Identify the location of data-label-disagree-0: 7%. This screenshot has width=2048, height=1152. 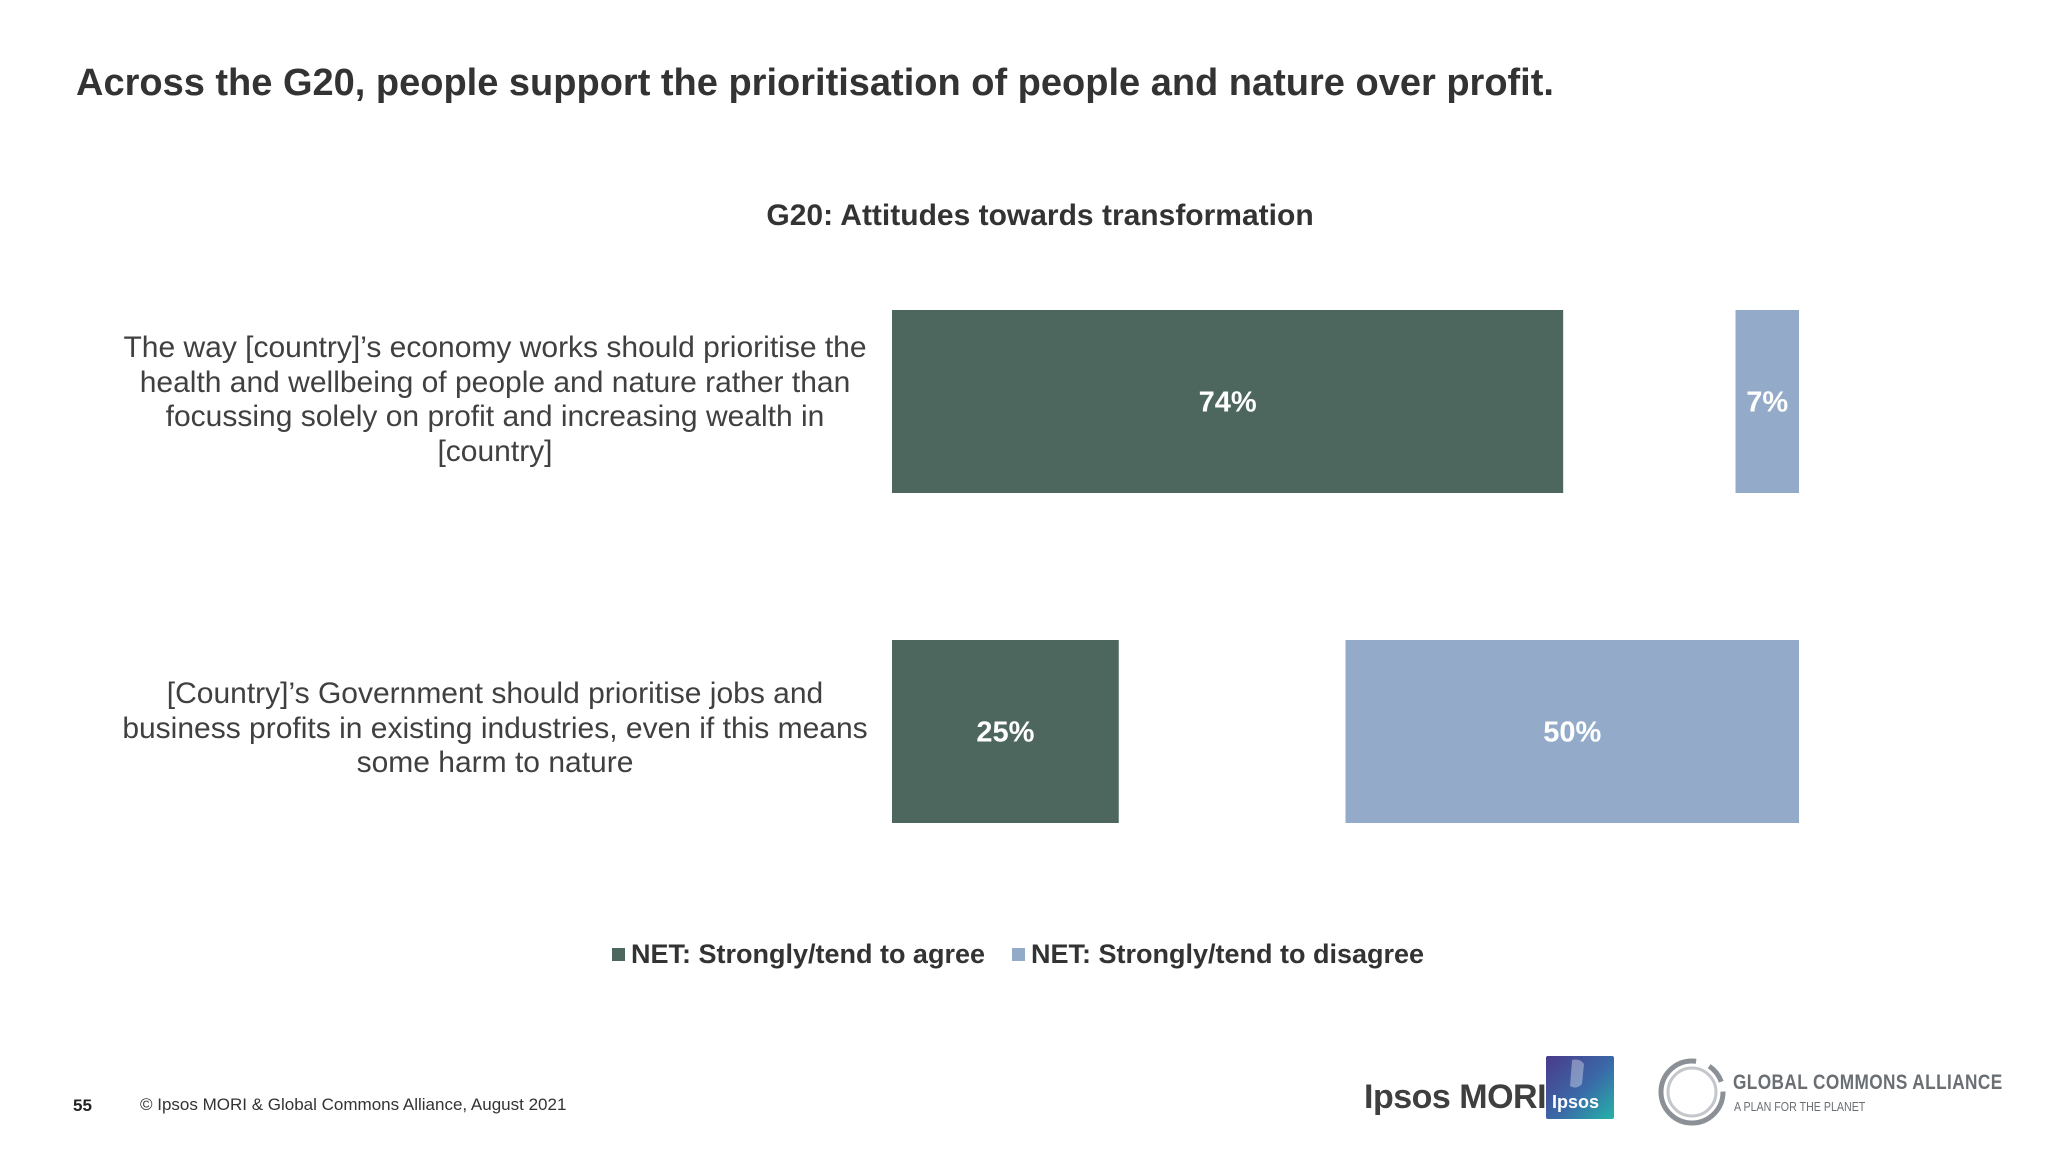
(1767, 403).